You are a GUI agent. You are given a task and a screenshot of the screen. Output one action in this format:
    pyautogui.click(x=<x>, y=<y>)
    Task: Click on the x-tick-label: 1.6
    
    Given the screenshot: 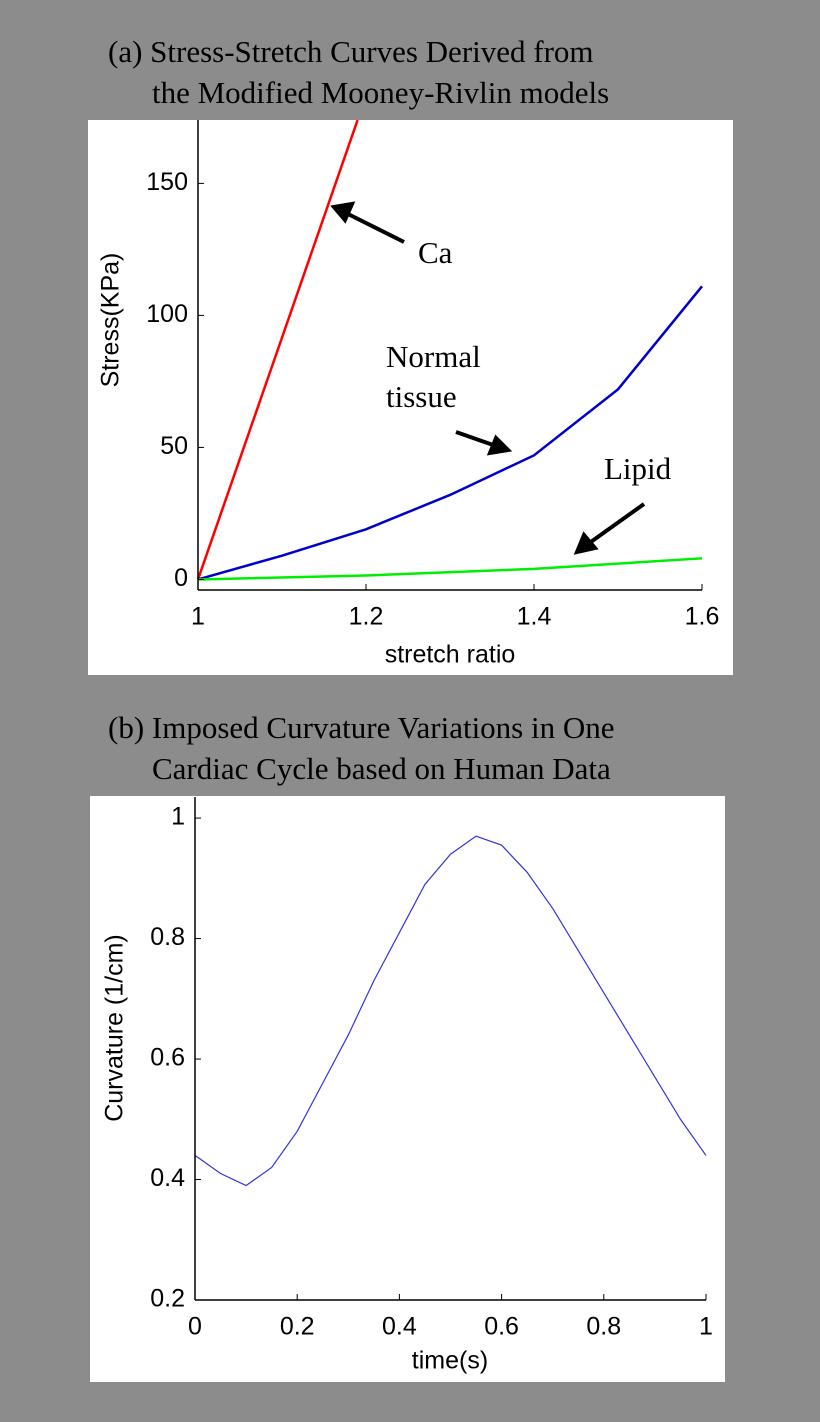 What is the action you would take?
    pyautogui.click(x=702, y=617)
    